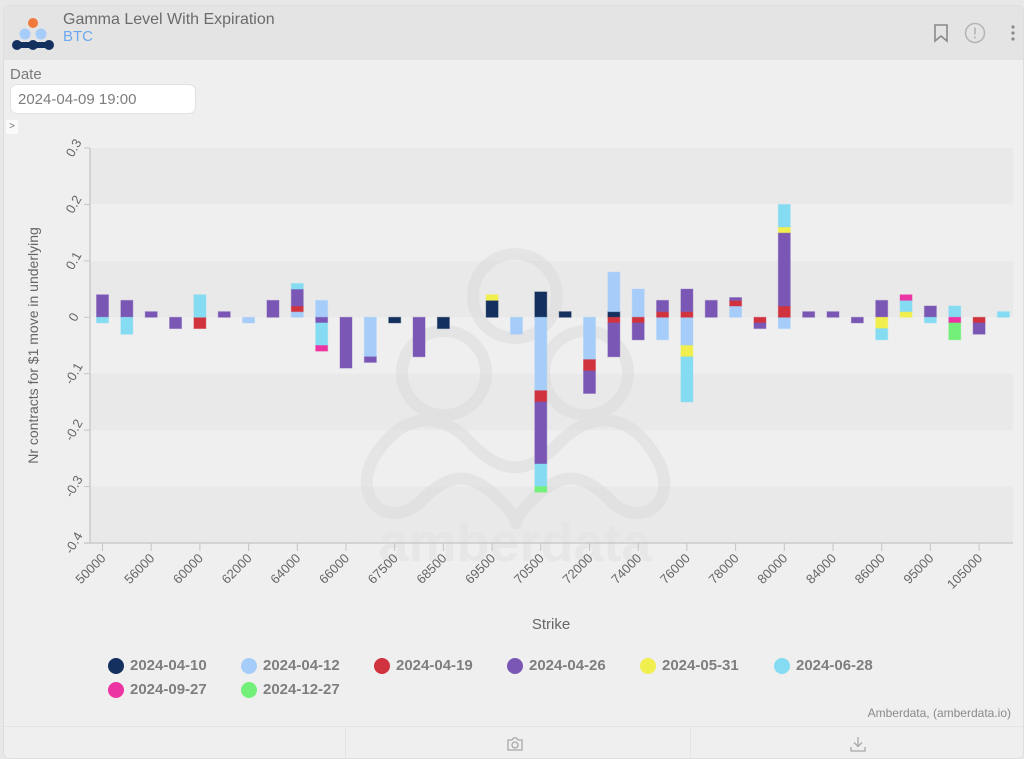  I want to click on legend-item: 2024-09-27, so click(157, 689).